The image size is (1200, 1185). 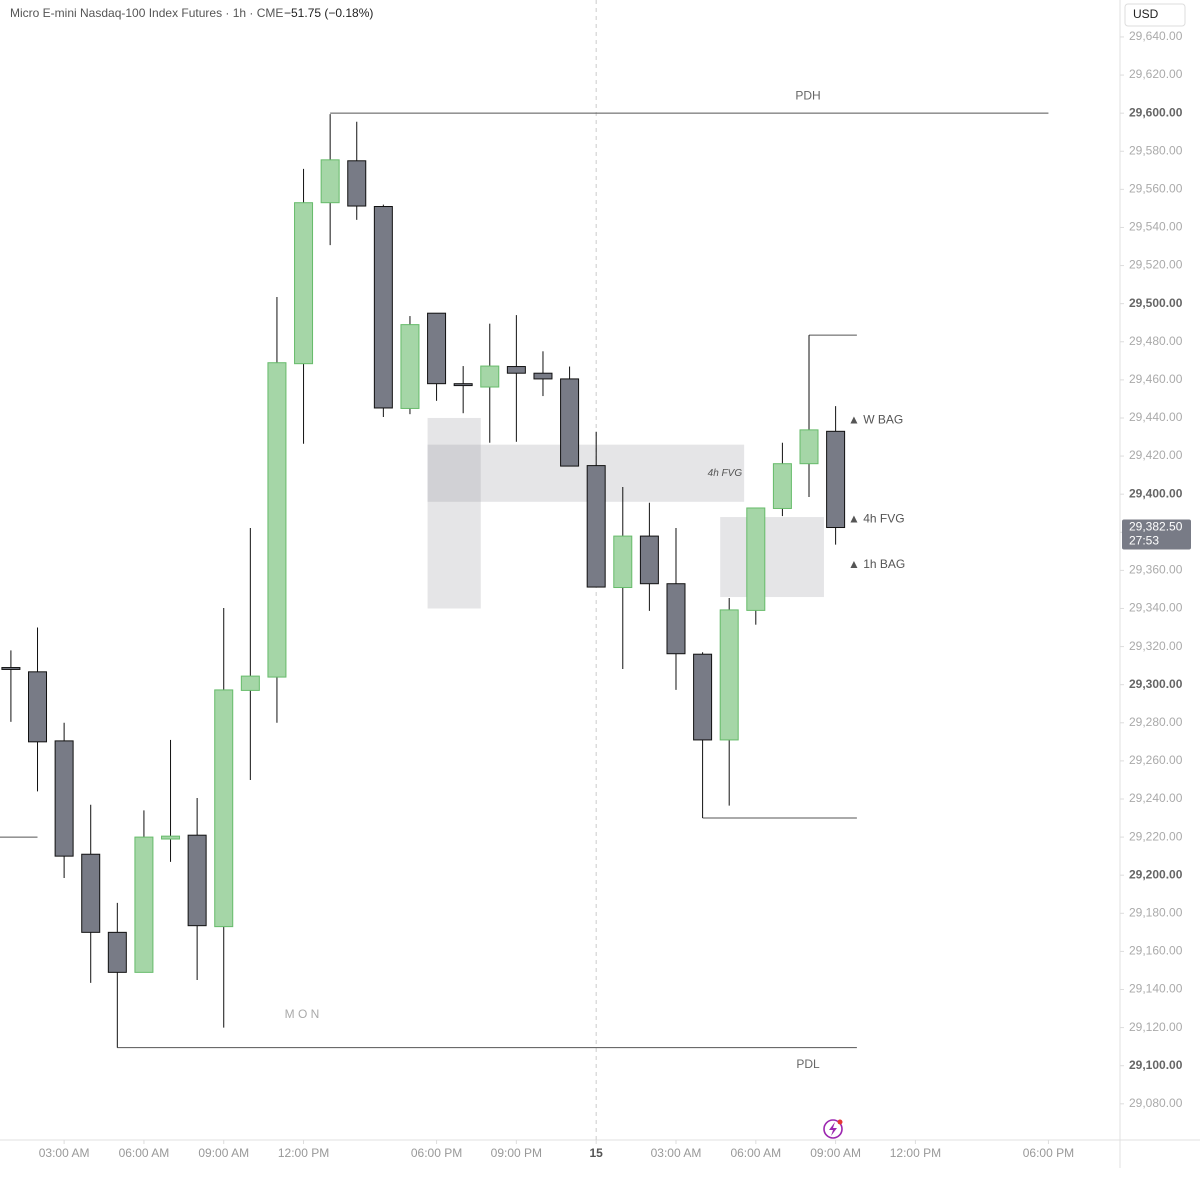 What do you see at coordinates (875, 420) in the screenshot?
I see `marker-label: ▲ W BAG` at bounding box center [875, 420].